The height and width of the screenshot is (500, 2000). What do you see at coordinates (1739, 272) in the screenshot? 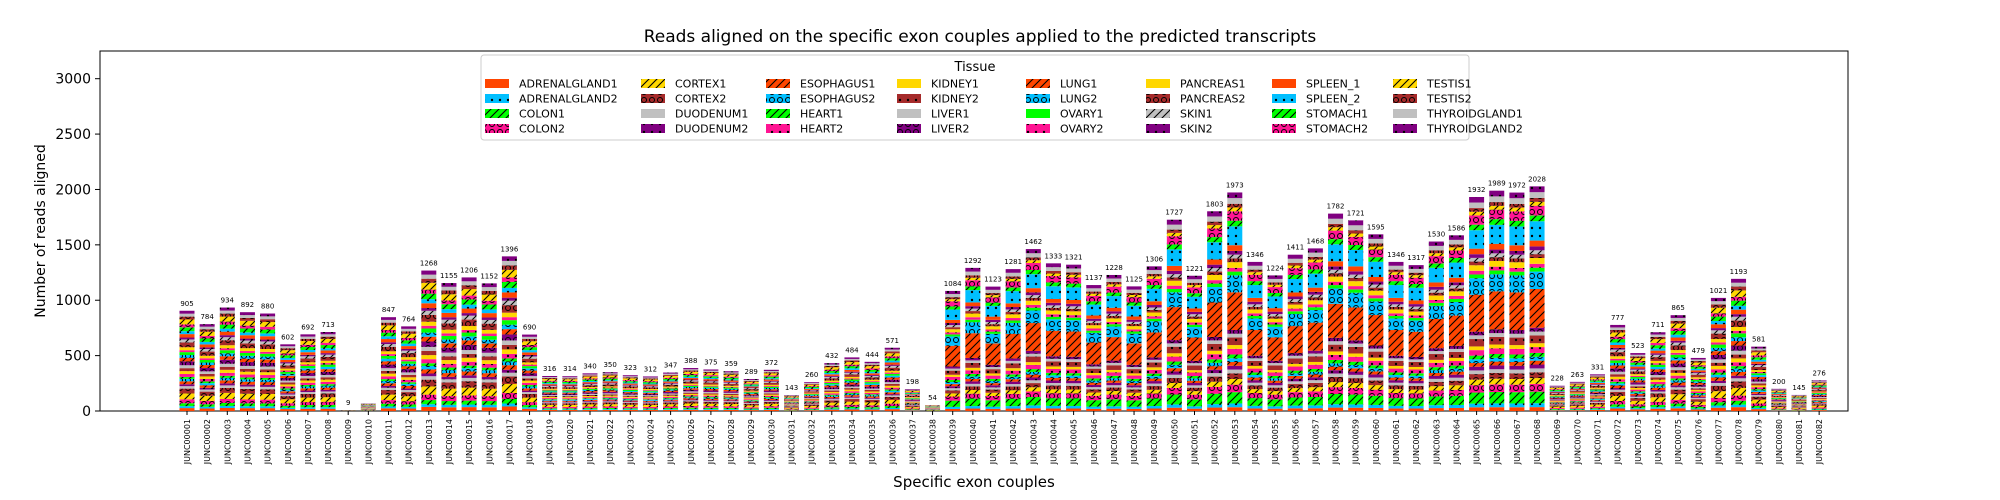
I see `bar-total-label: 1193` at bounding box center [1739, 272].